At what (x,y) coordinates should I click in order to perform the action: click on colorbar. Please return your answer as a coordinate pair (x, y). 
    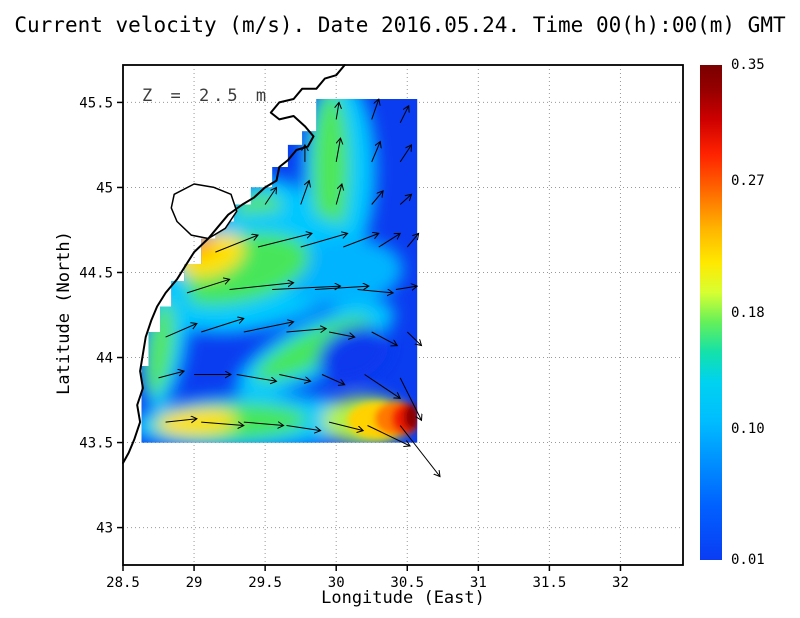
    Looking at the image, I should click on (711, 312).